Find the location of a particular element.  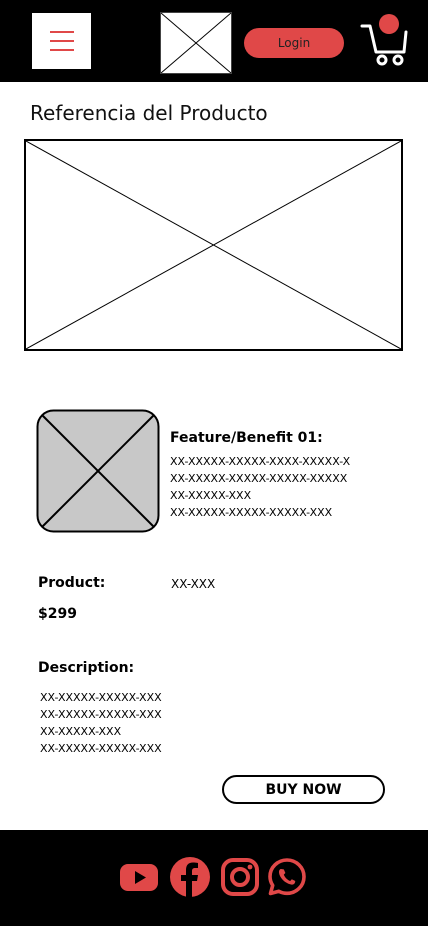

menu-button is located at coordinates (61, 41).